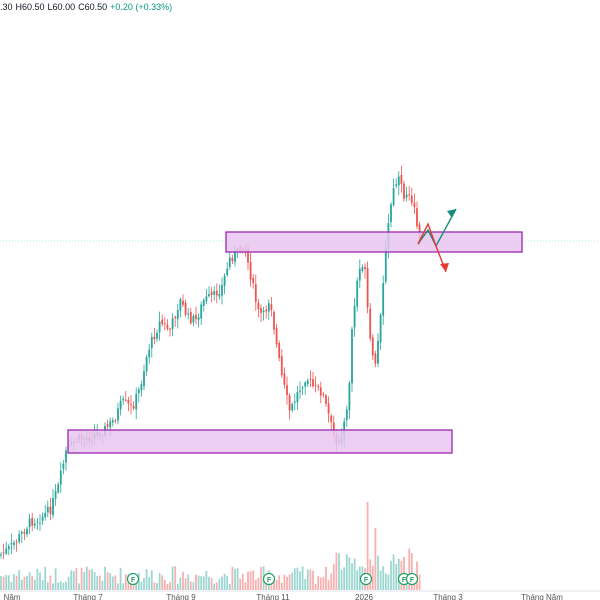 This screenshot has height=600, width=600. What do you see at coordinates (437, 228) in the screenshot?
I see `bullish-scenario-arrow` at bounding box center [437, 228].